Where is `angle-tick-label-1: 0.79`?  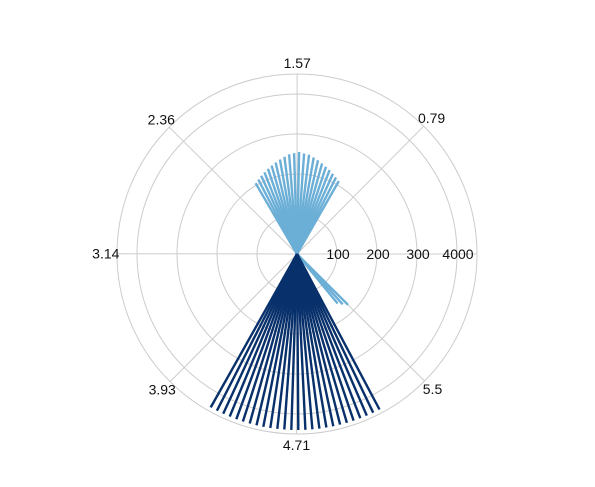 angle-tick-label-1: 0.79 is located at coordinates (431, 118).